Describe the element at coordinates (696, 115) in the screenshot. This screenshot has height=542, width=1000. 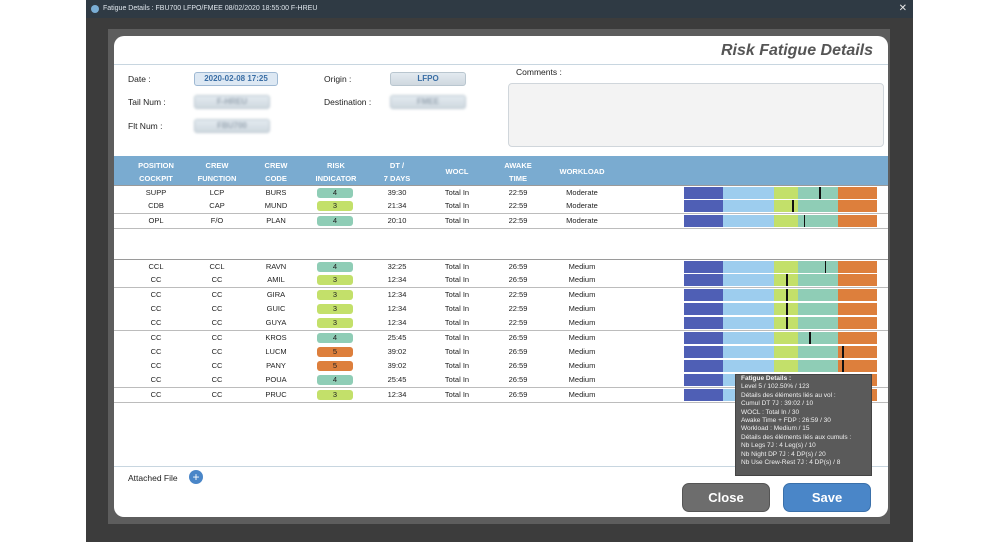
I see `comments-textarea` at that location.